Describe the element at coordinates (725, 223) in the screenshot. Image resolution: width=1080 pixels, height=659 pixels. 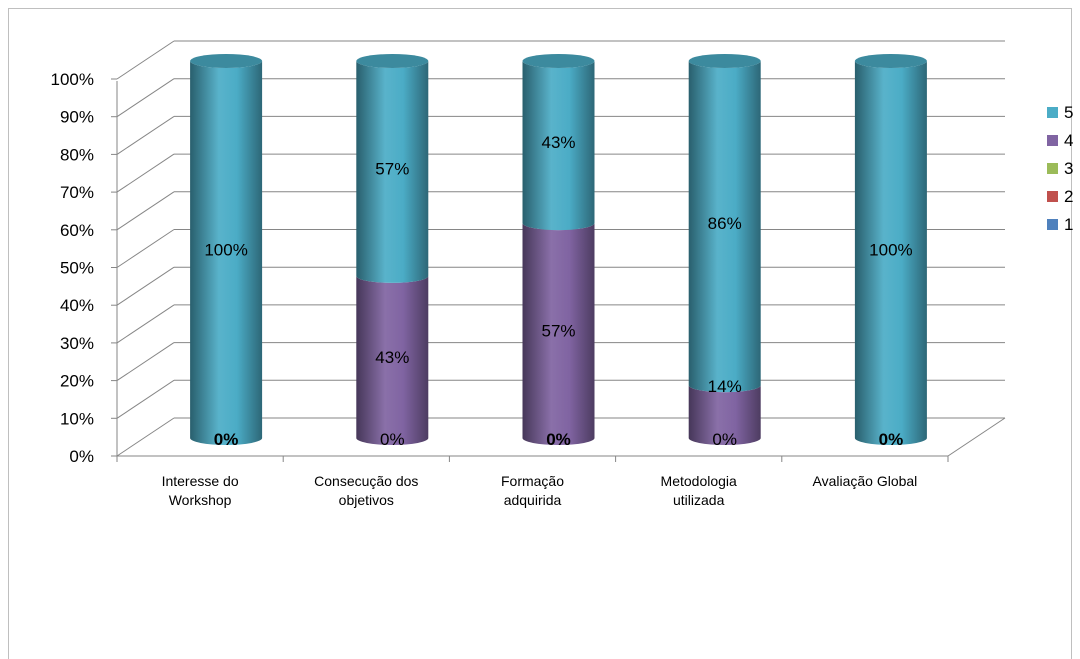
I see `data-label: 86%` at that location.